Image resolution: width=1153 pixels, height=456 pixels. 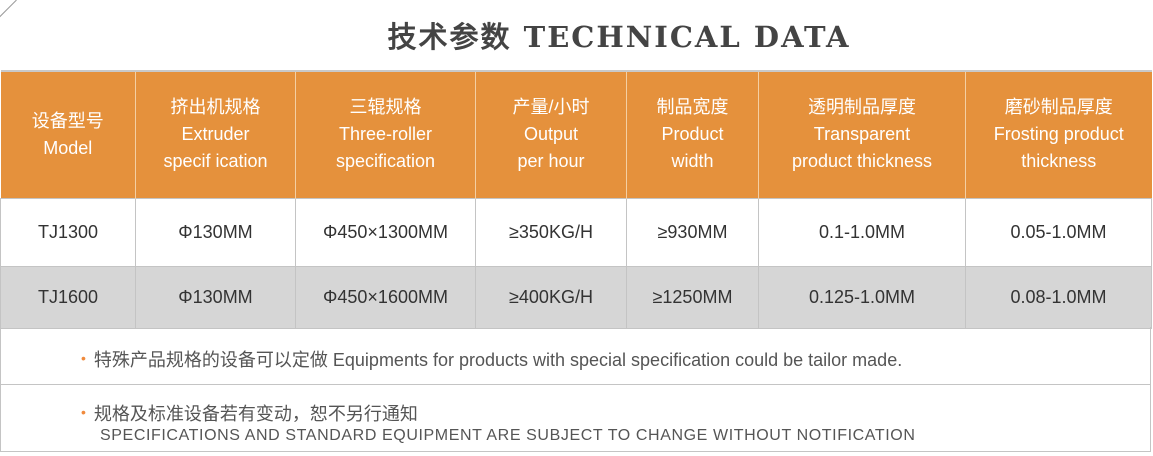 What do you see at coordinates (385, 297) in the screenshot?
I see `table-cell: Φ450×1600MM` at bounding box center [385, 297].